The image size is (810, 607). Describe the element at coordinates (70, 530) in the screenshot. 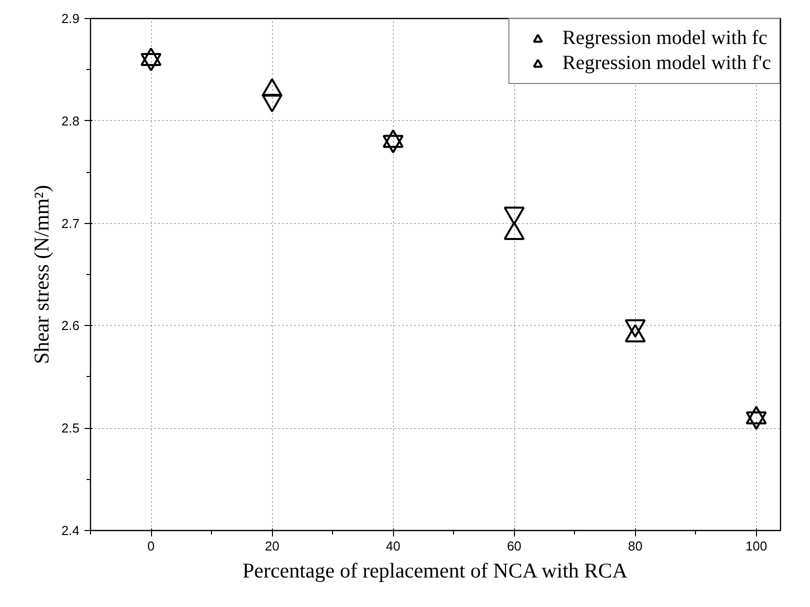

I see `y-tick-label: 2.4` at that location.